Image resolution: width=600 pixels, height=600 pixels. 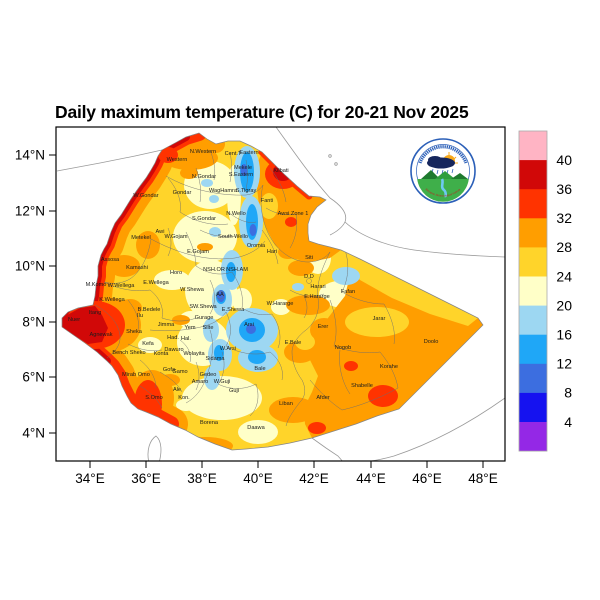 What do you see at coordinates (136, 375) in the screenshot?
I see `zone-label: Mirab Omo` at bounding box center [136, 375].